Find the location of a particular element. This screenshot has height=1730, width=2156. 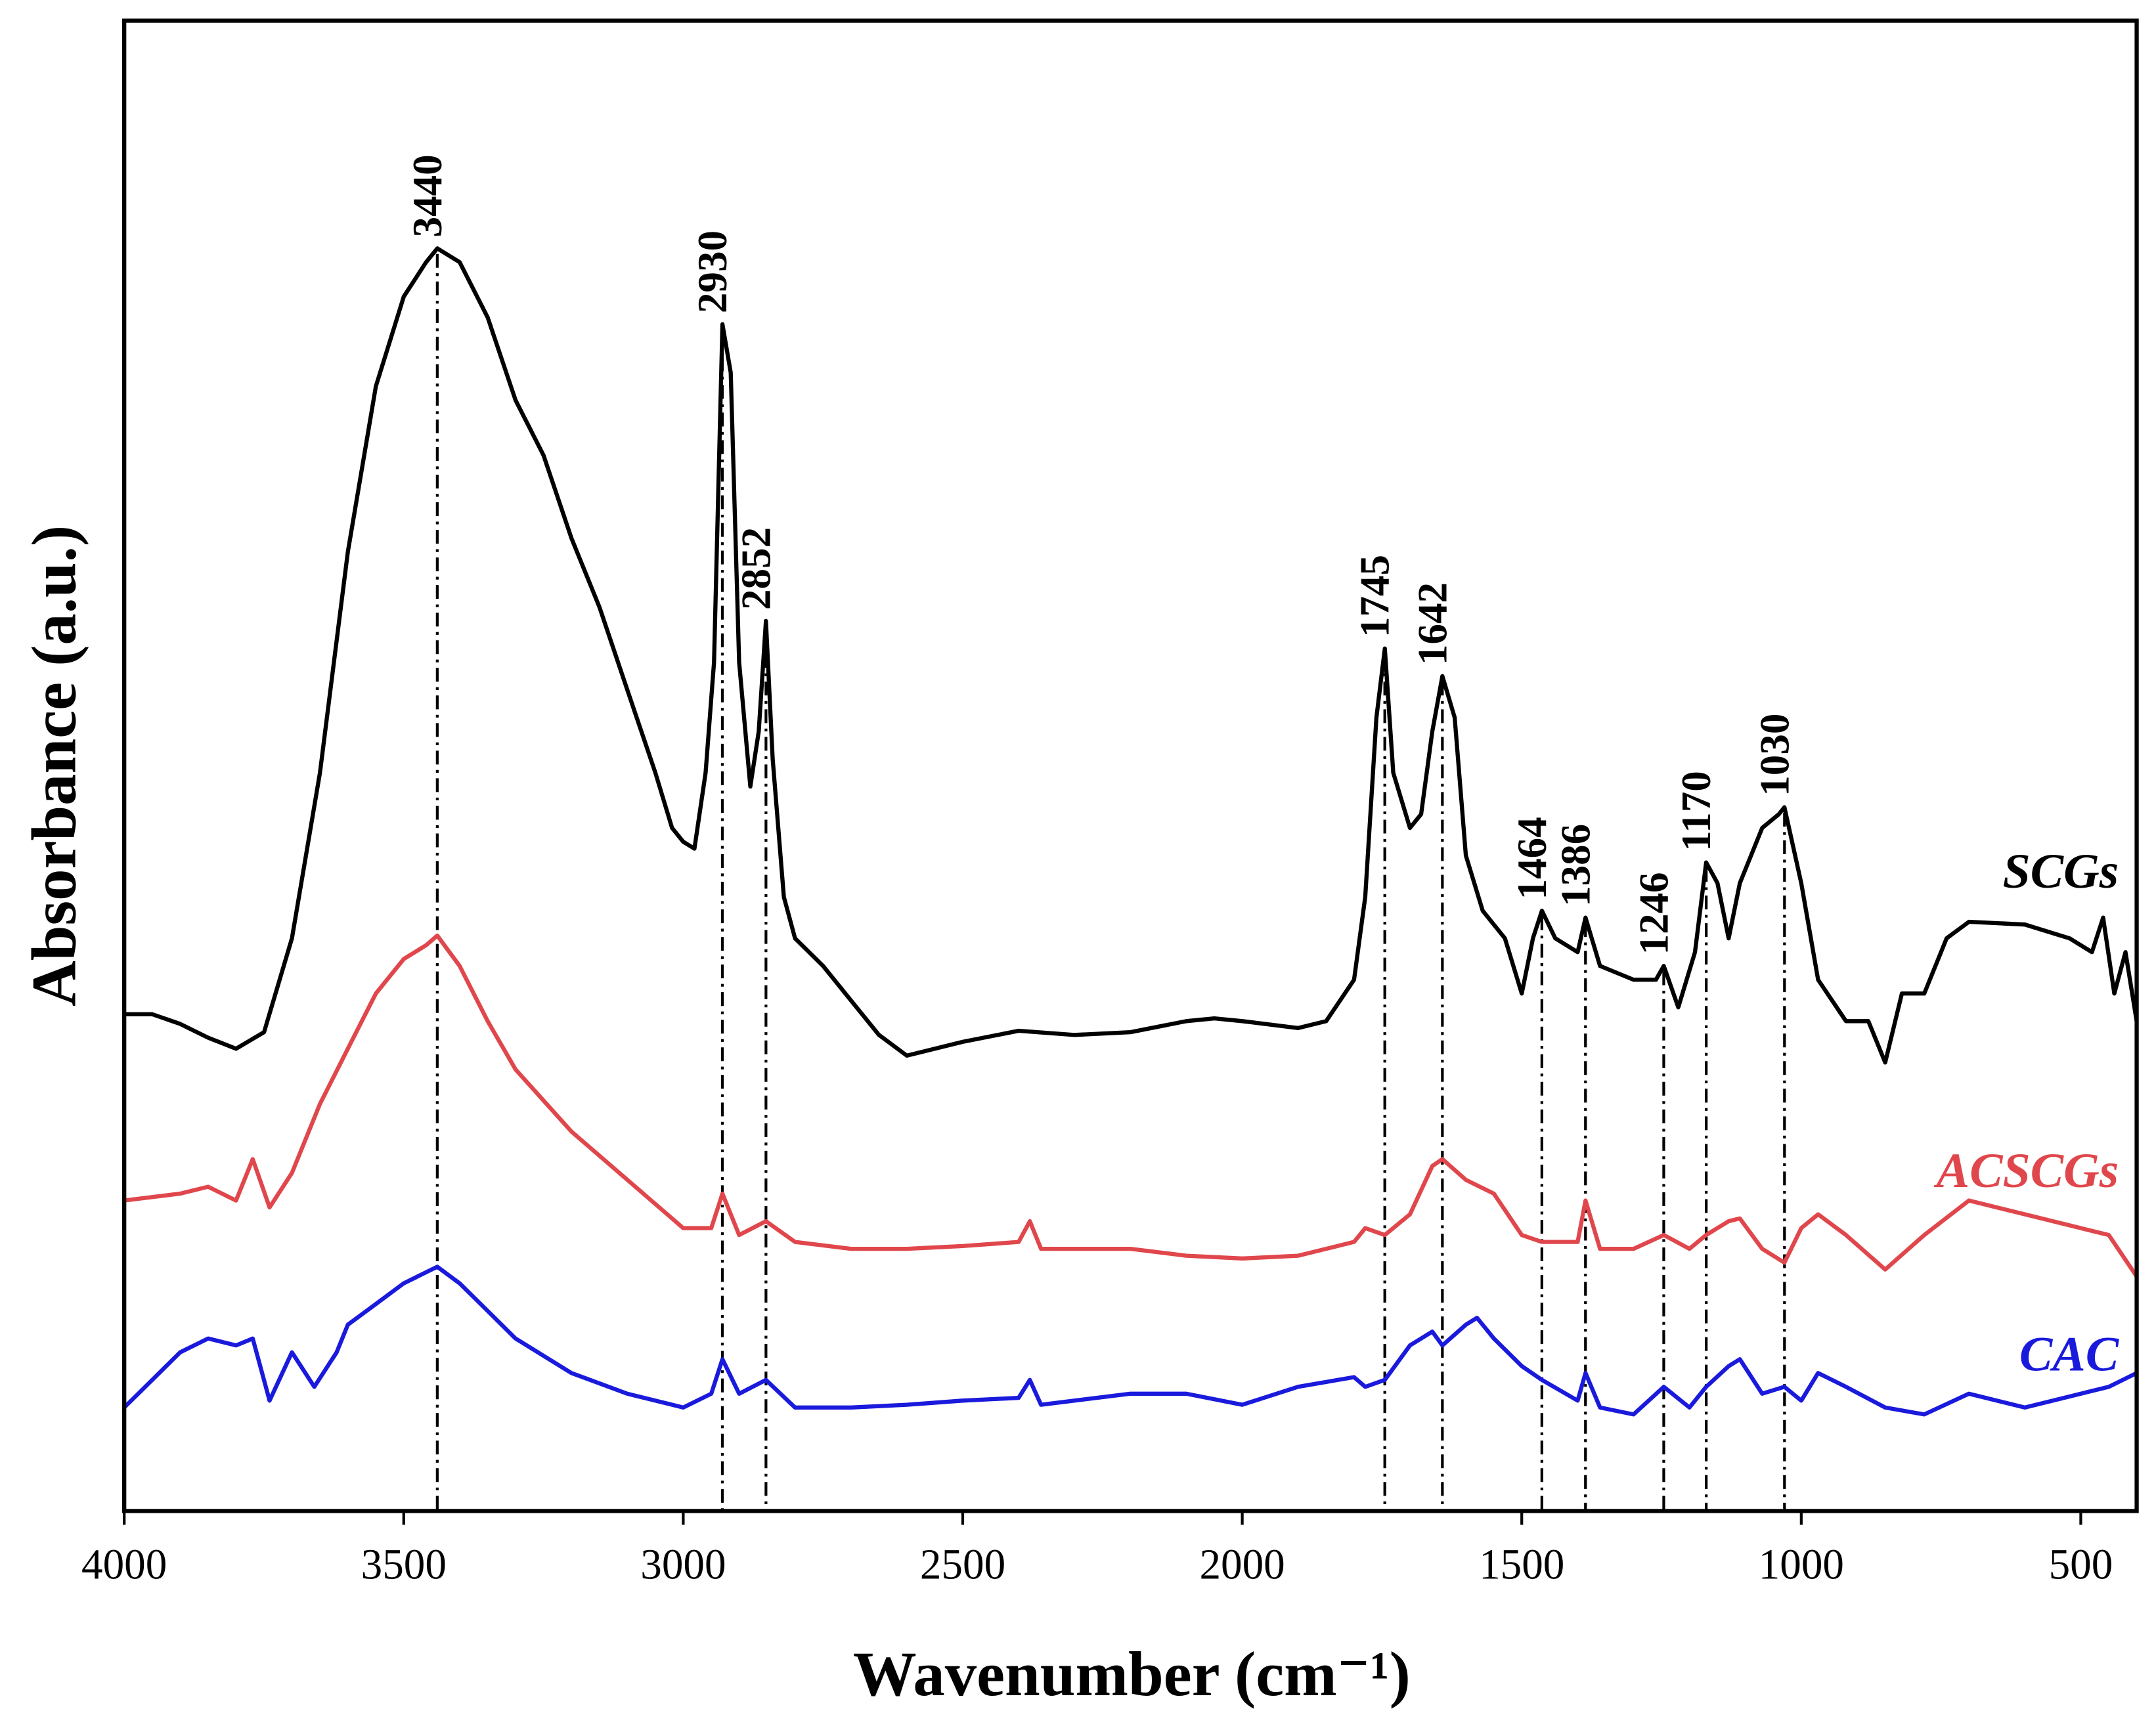

peak-label: 2852 is located at coordinates (756, 568).